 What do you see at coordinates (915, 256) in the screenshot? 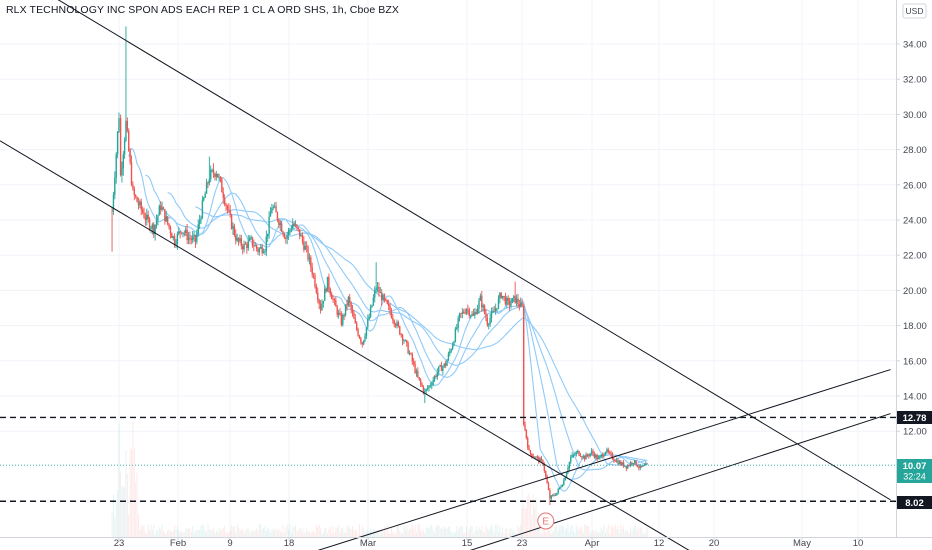
I see `y-tick-label: 22.00` at bounding box center [915, 256].